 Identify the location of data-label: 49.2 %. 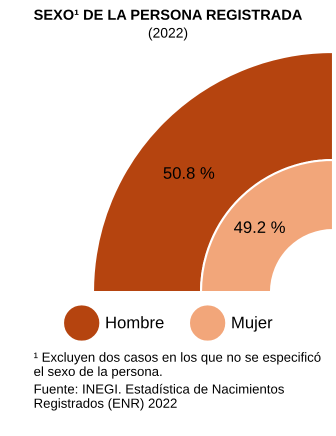
(259, 227).